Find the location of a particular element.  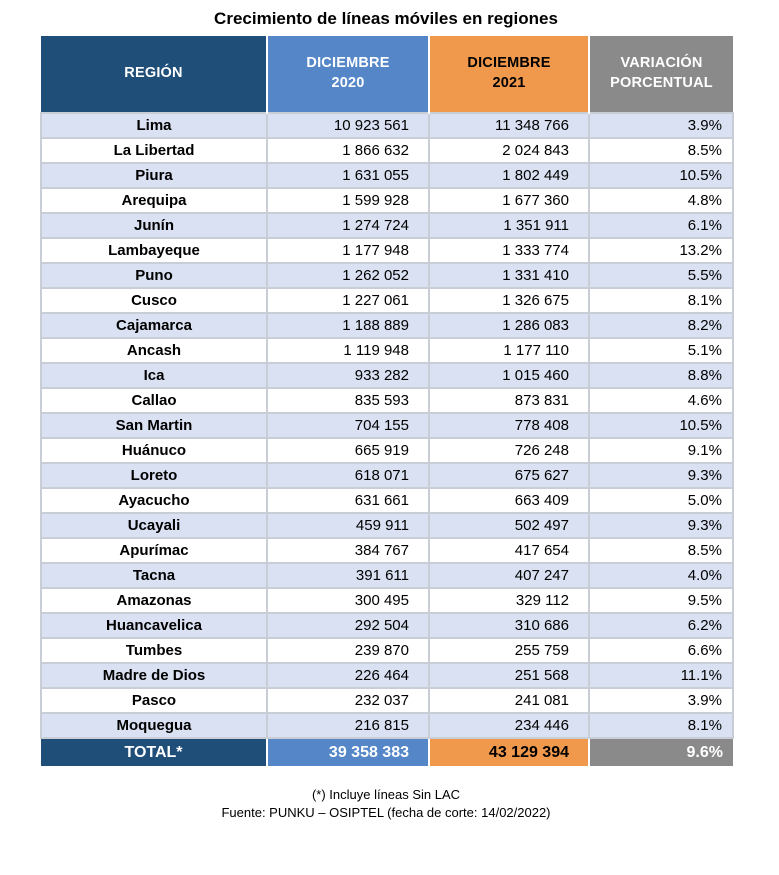

dec2021-cell: 255 759 is located at coordinates (509, 650).